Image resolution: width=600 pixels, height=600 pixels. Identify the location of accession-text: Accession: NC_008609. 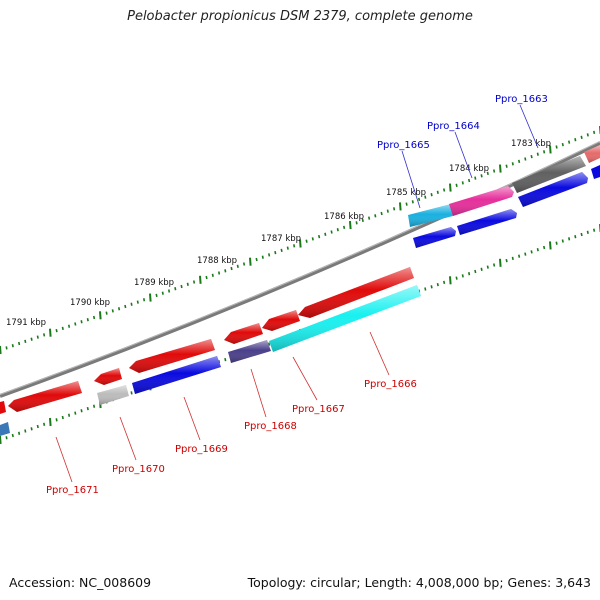
(80, 582).